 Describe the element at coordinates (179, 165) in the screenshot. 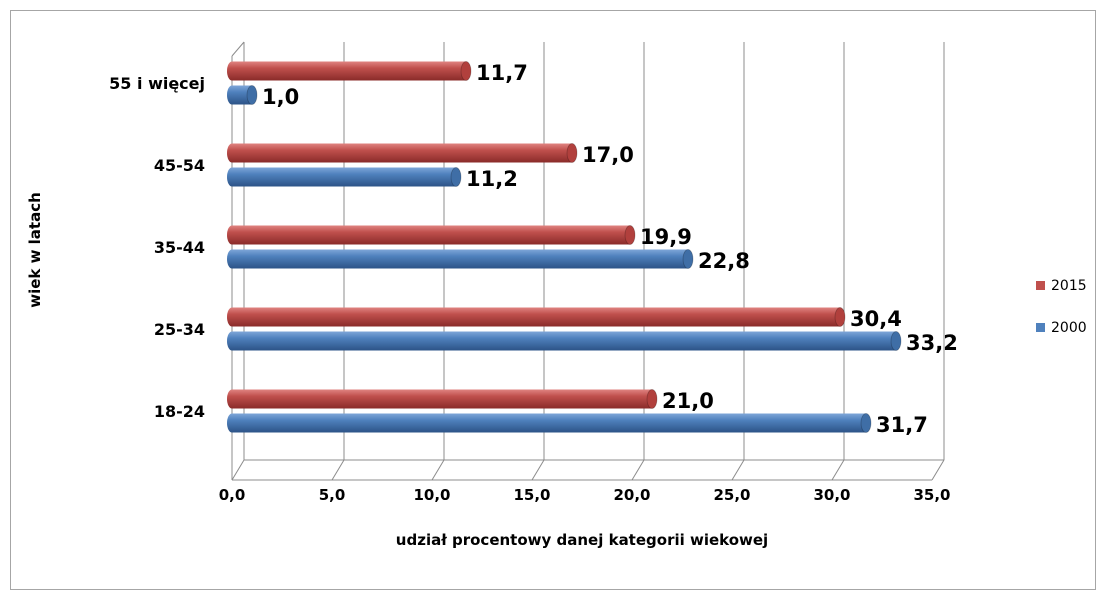

I see `category-label: 45-54` at that location.